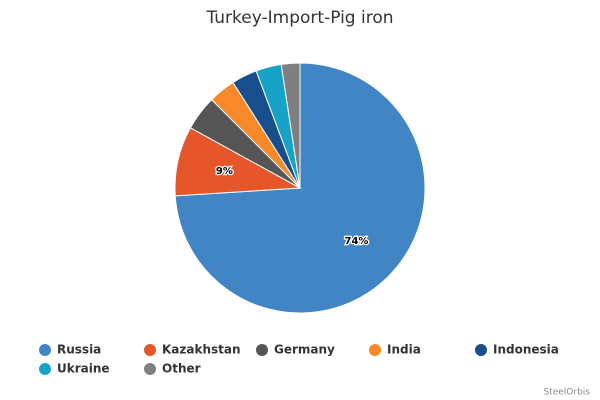  What do you see at coordinates (526, 350) in the screenshot?
I see `legend-label: Indonesia` at bounding box center [526, 350].